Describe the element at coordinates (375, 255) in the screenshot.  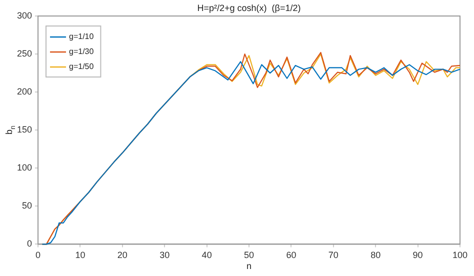
I see `x-tick-label: 80` at that location.